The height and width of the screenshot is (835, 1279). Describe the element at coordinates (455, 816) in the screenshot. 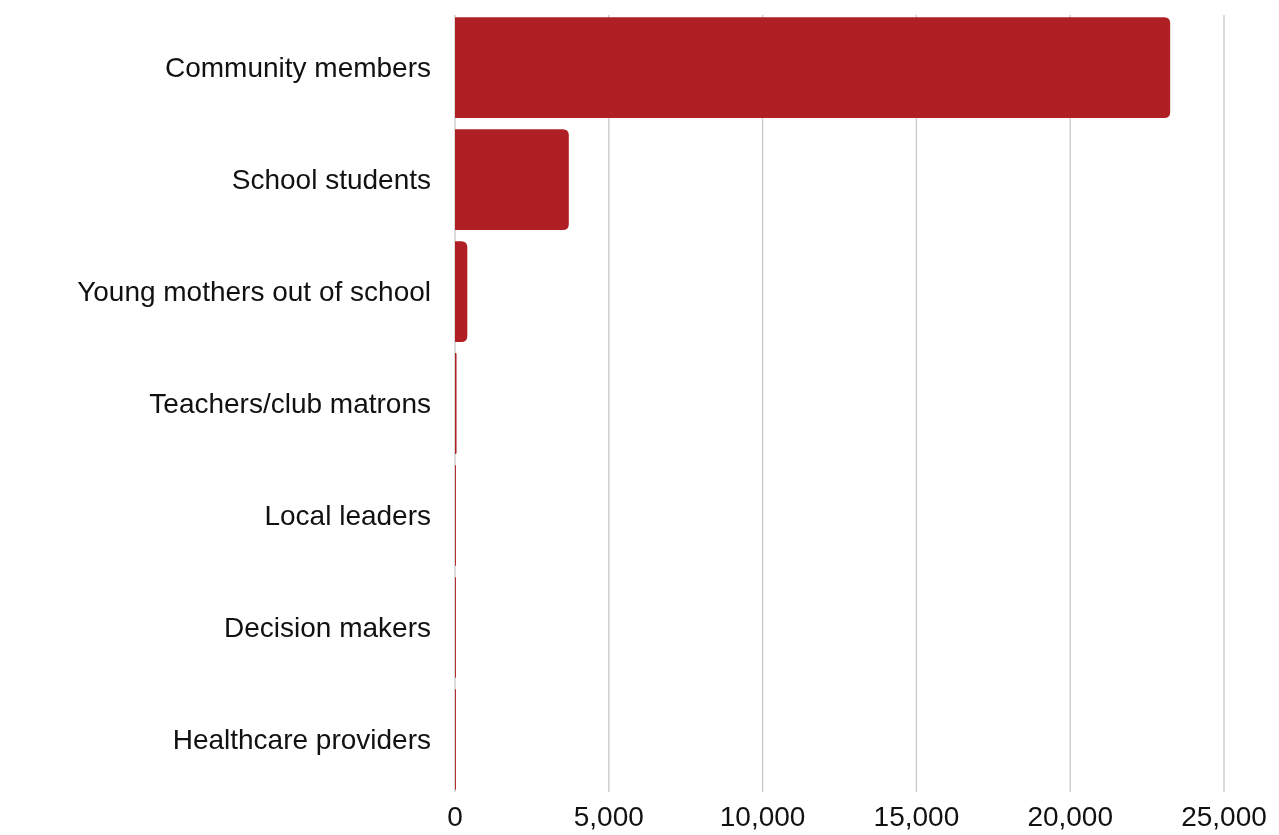

I see `x-tick-label: 0` at that location.